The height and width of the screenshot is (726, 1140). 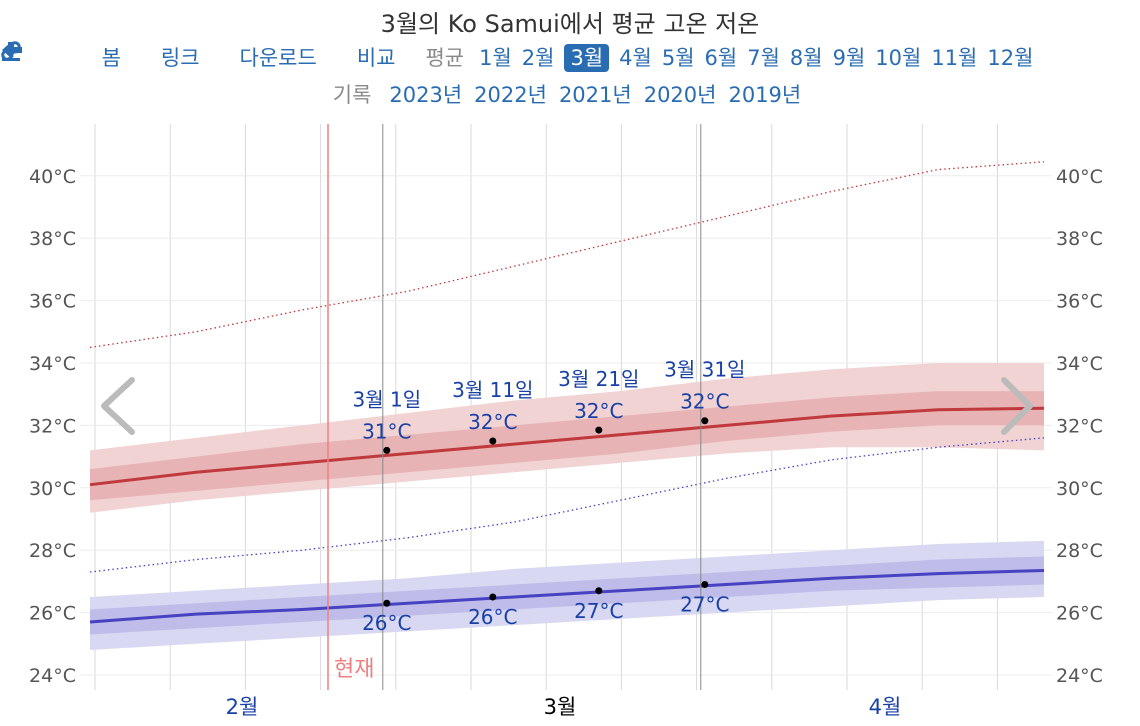 What do you see at coordinates (426, 95) in the screenshot?
I see `record-year-link-0: 2023년` at bounding box center [426, 95].